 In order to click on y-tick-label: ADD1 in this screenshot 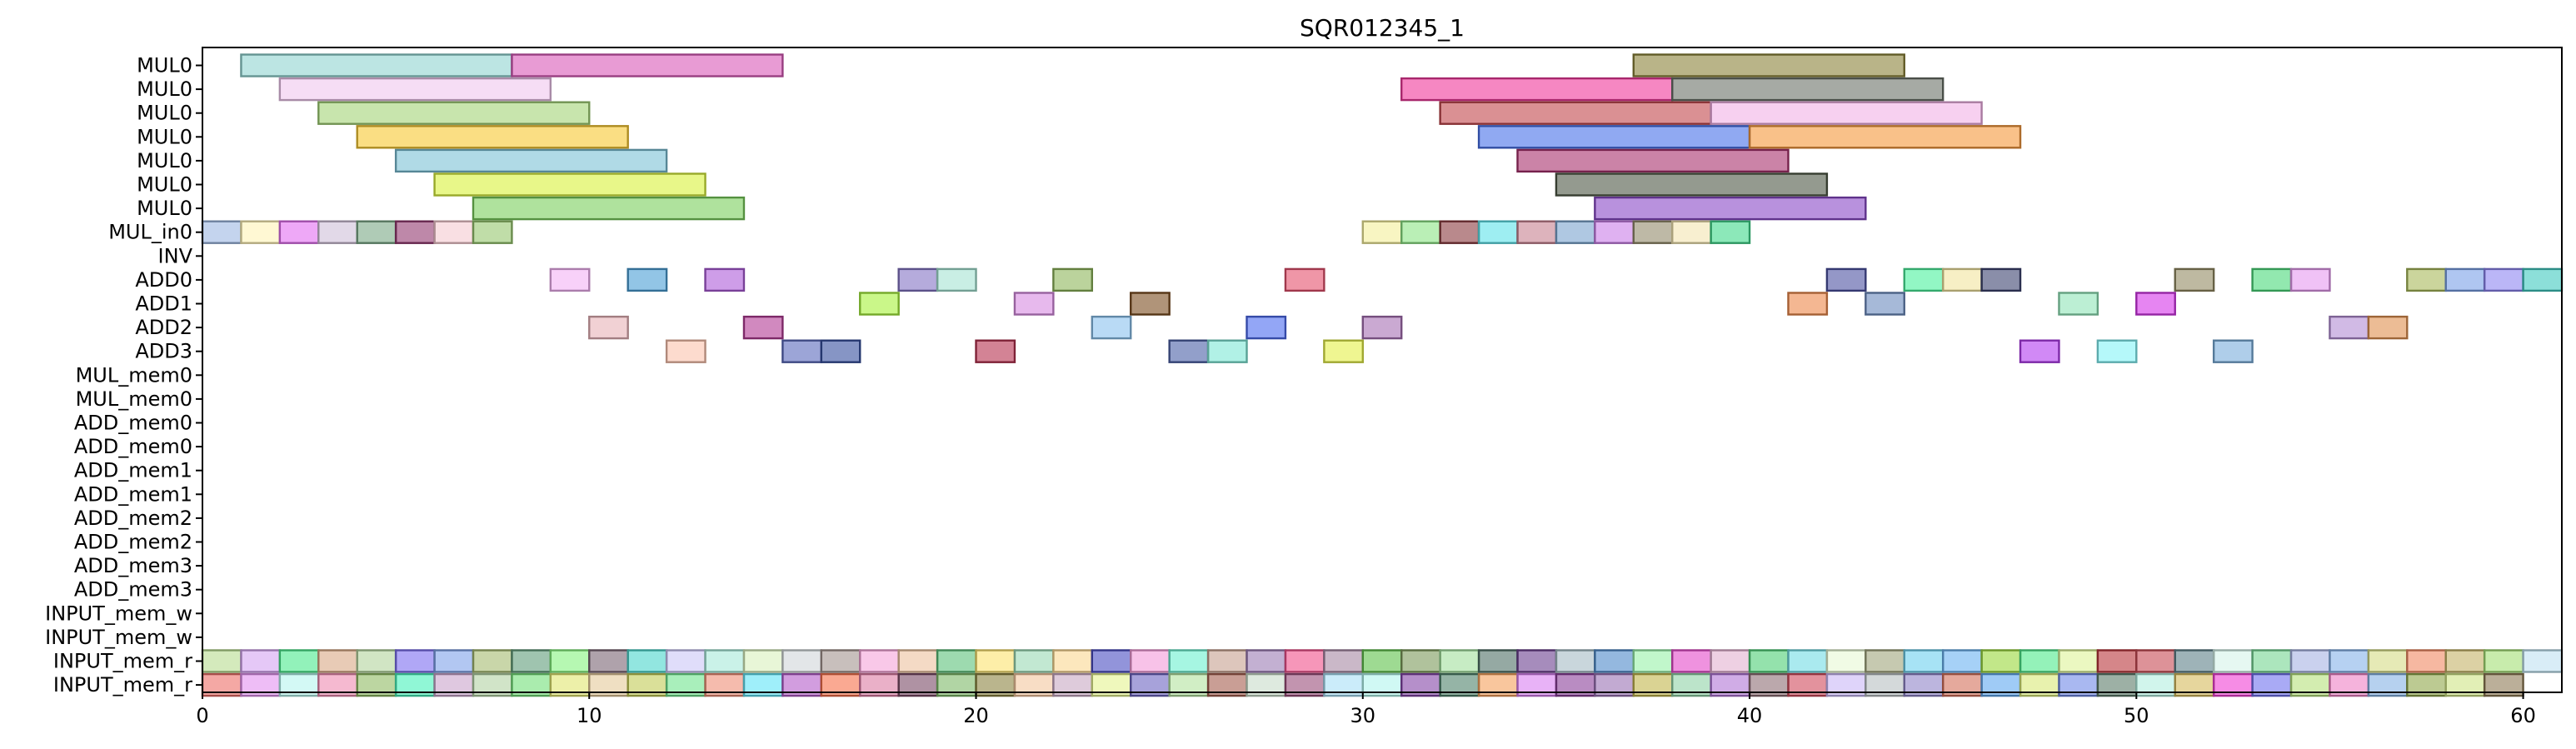, I will do `click(163, 304)`.